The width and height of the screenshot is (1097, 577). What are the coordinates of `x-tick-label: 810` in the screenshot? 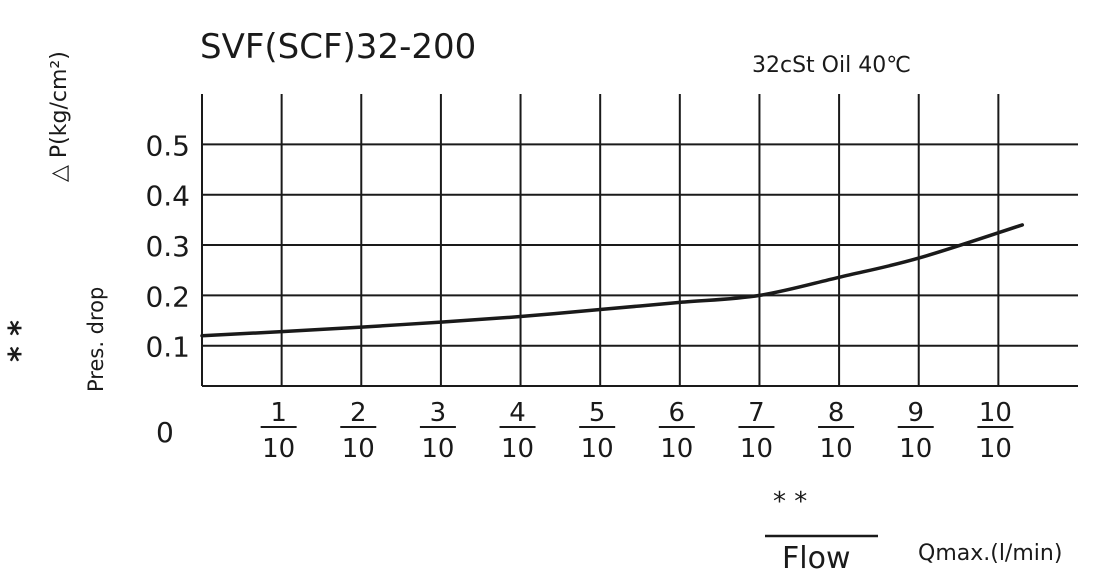 It's located at (836, 431).